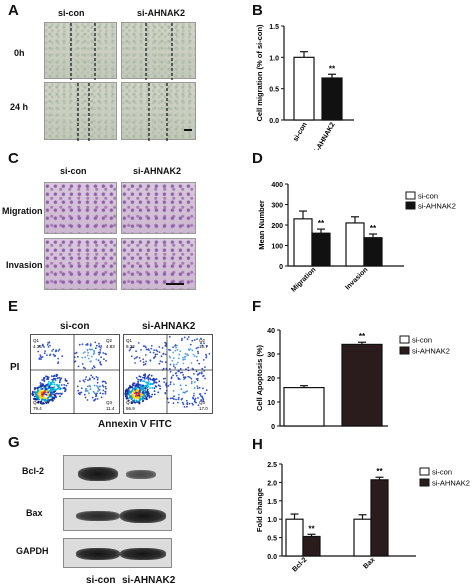 This screenshot has height=587, width=474. What do you see at coordinates (332, 68) in the screenshot?
I see `significance-mark: **` at bounding box center [332, 68].